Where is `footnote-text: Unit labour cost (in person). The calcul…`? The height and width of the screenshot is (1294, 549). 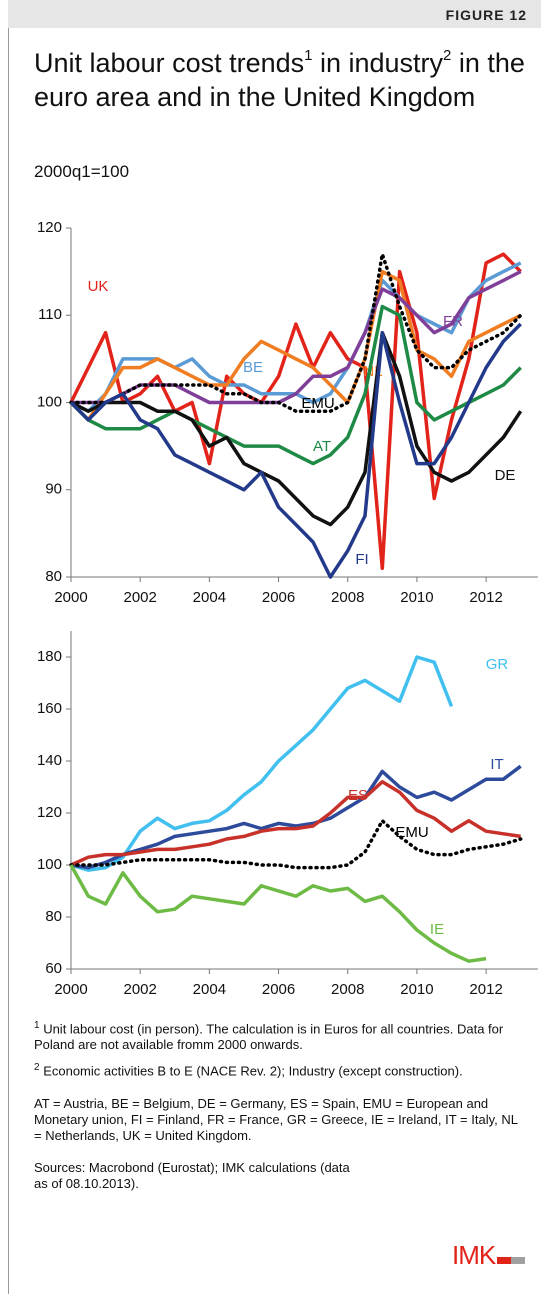
footnote-text: Unit labour cost (in person). The calcul… is located at coordinates (269, 1037).